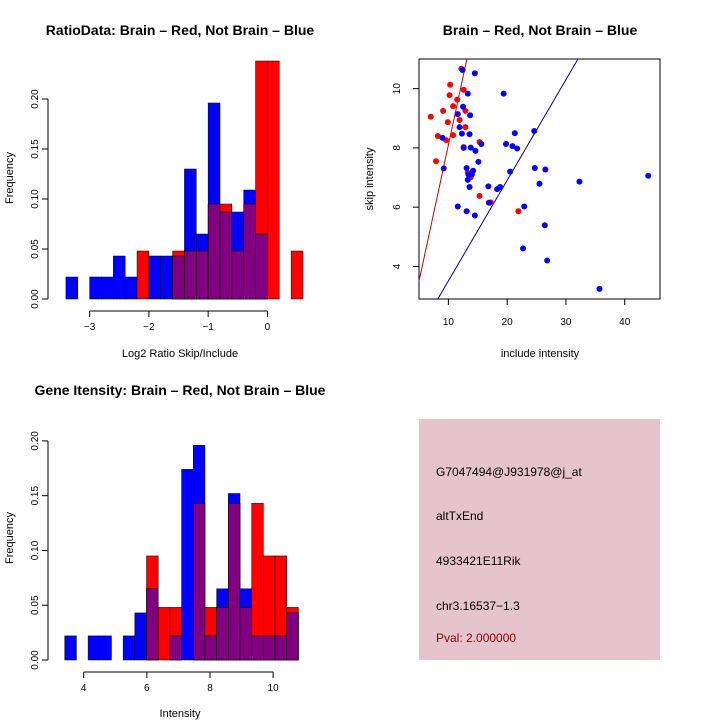  Describe the element at coordinates (476, 638) in the screenshot. I see `pval-text: Pval: 2.000000` at that location.